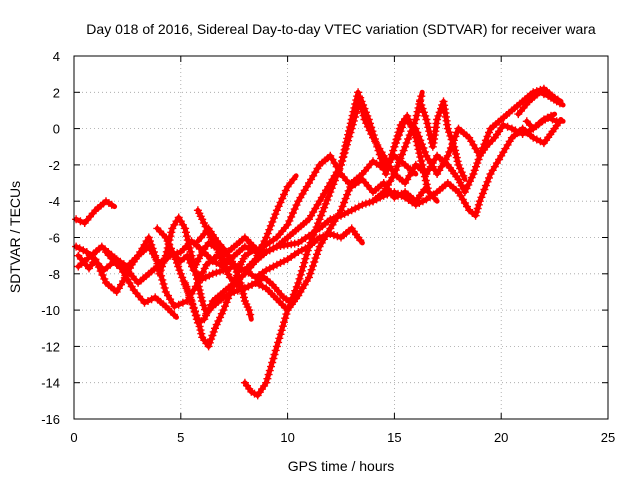  Describe the element at coordinates (608, 437) in the screenshot. I see `x-tick-label: 25` at that location.